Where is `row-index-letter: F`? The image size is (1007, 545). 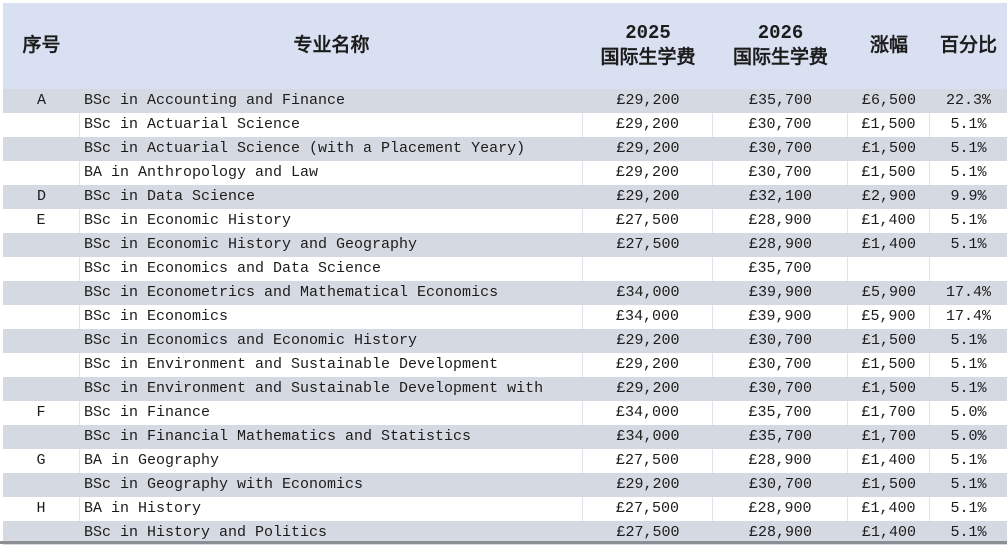
row-index-letter: F is located at coordinates (41, 413).